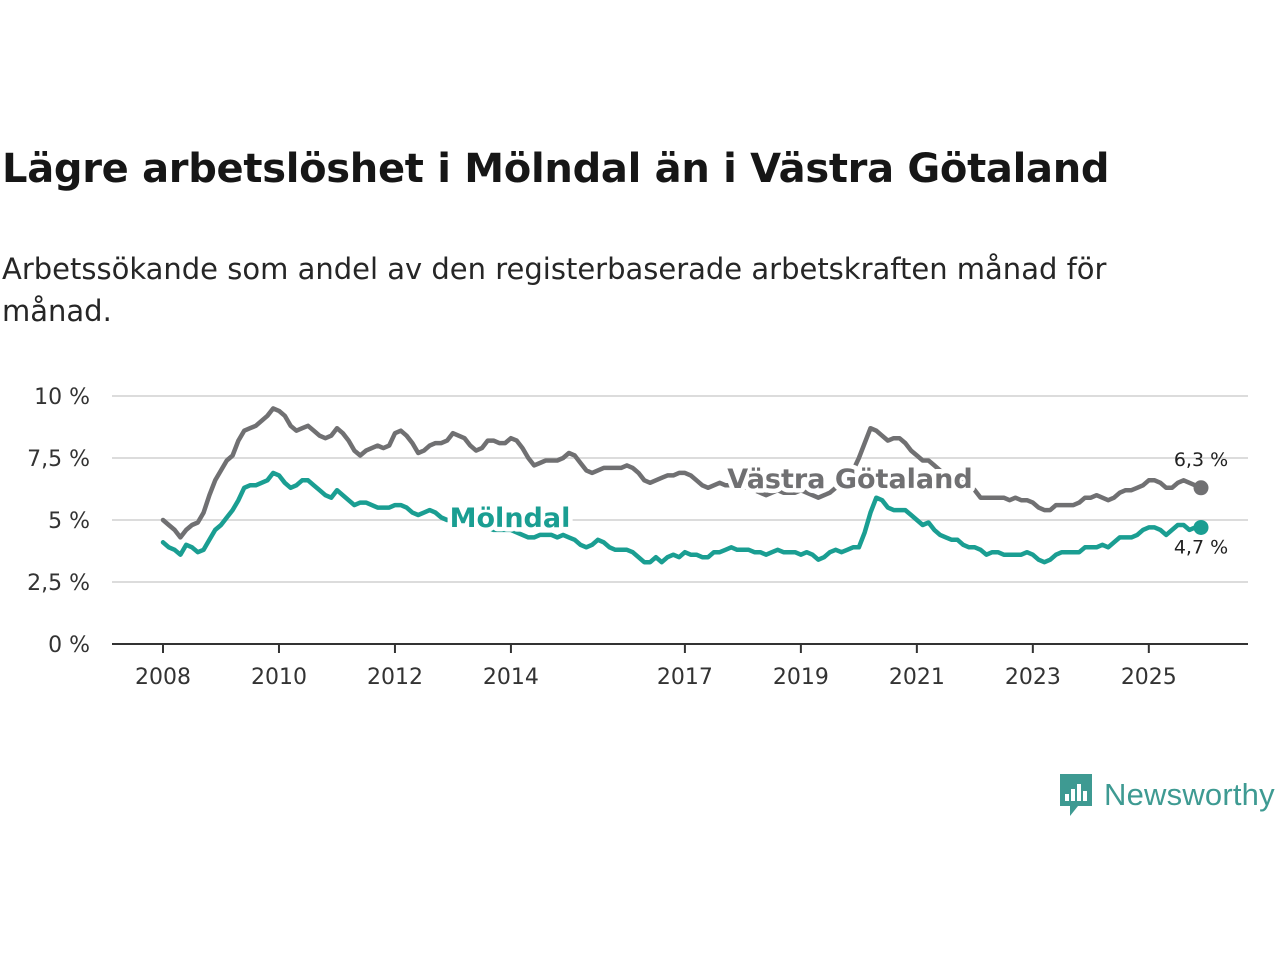 The image size is (1280, 960). What do you see at coordinates (163, 677) in the screenshot?
I see `x-tick-label: 2008` at bounding box center [163, 677].